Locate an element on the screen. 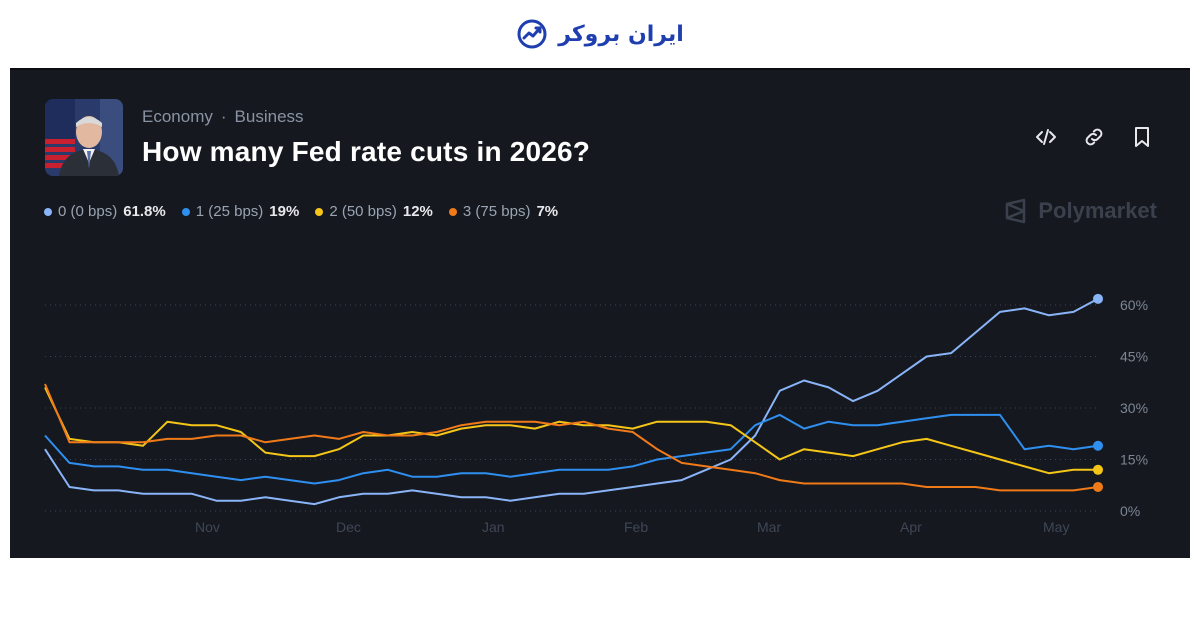 The width and height of the screenshot is (1200, 628). page-title: How many Fed rate cuts in 2026? is located at coordinates (366, 151).